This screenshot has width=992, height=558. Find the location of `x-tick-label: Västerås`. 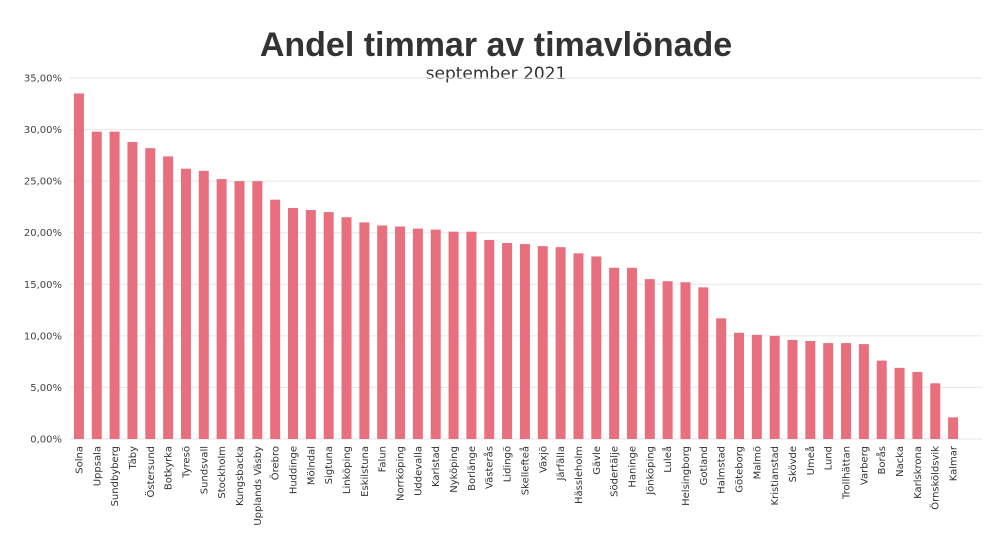

x-tick-label: Västerås is located at coordinates (489, 467).